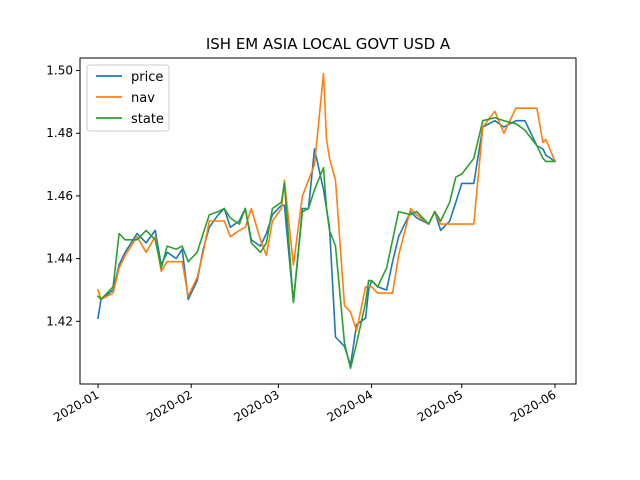 The image size is (640, 480). What do you see at coordinates (59, 133) in the screenshot?
I see `y-tick-label: 1.48` at bounding box center [59, 133].